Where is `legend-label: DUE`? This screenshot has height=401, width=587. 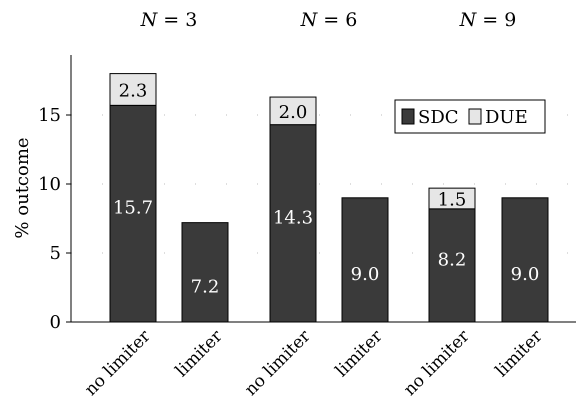
legend-label: DUE is located at coordinates (506, 117).